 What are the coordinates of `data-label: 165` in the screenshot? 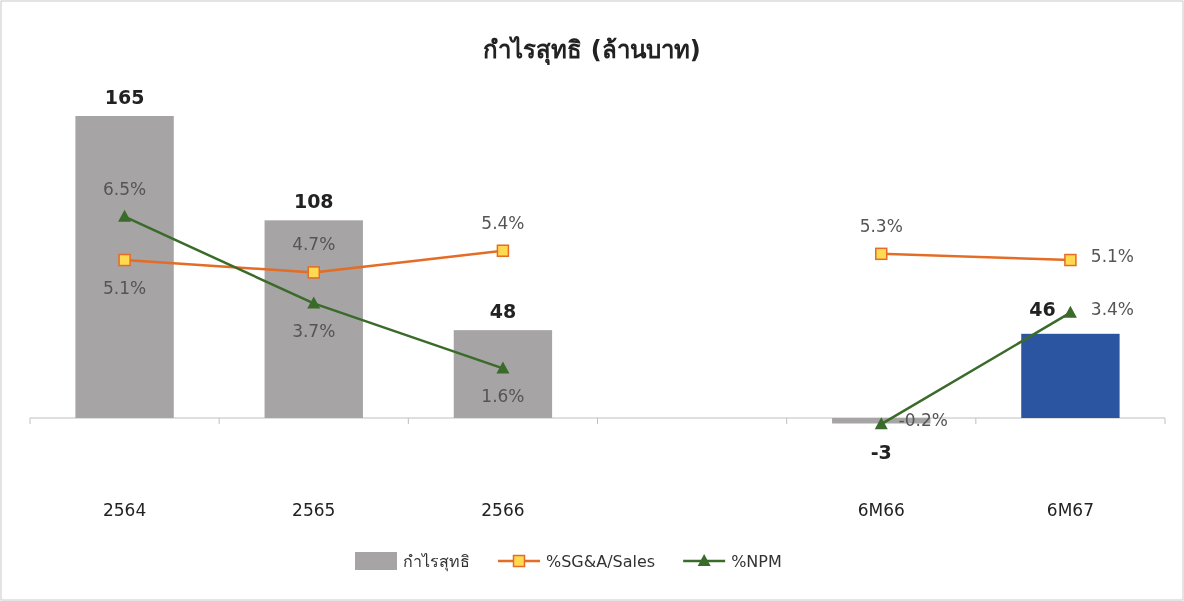 It's located at (124, 97).